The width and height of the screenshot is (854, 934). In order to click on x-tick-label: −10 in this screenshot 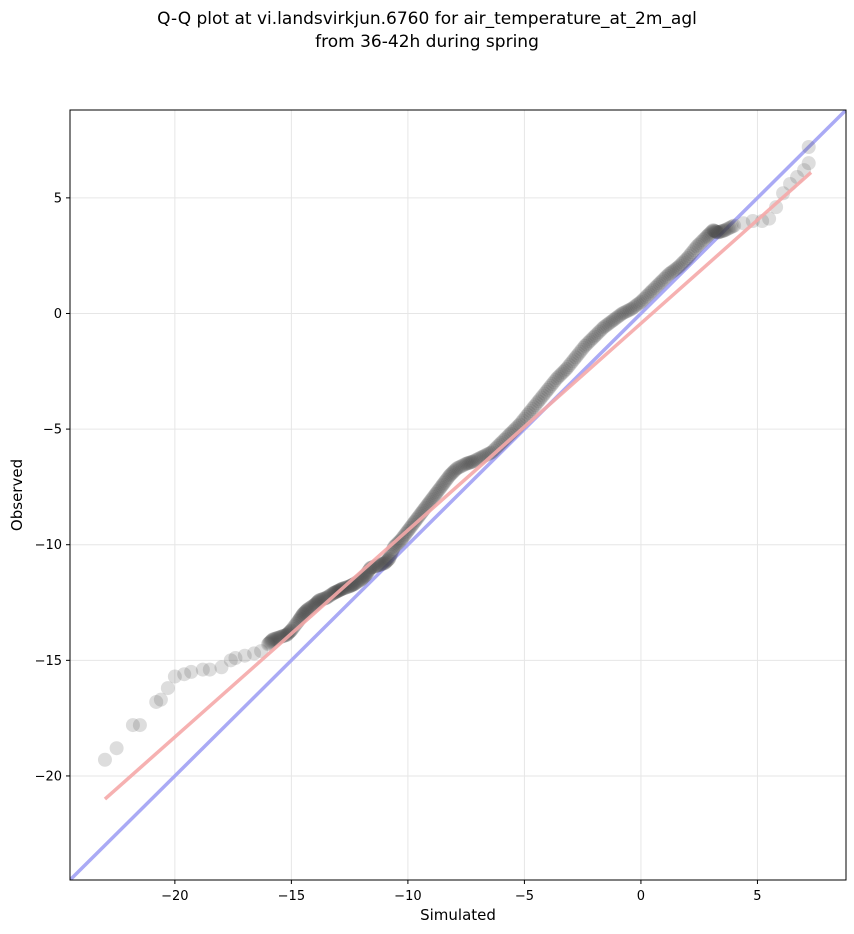, I will do `click(407, 896)`.